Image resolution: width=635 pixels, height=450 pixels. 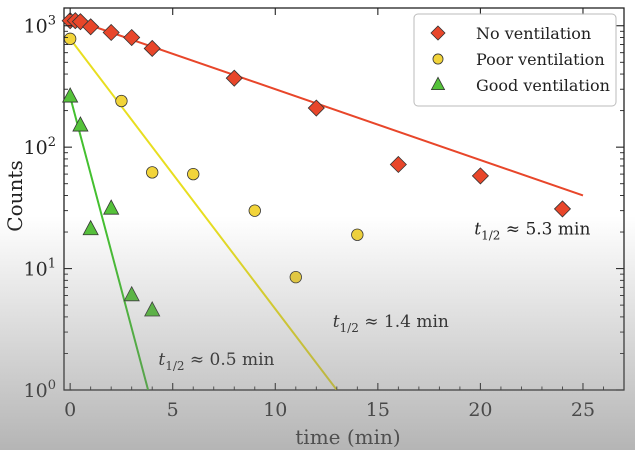 What do you see at coordinates (15, 195) in the screenshot?
I see `y-axis-label: Counts` at bounding box center [15, 195].